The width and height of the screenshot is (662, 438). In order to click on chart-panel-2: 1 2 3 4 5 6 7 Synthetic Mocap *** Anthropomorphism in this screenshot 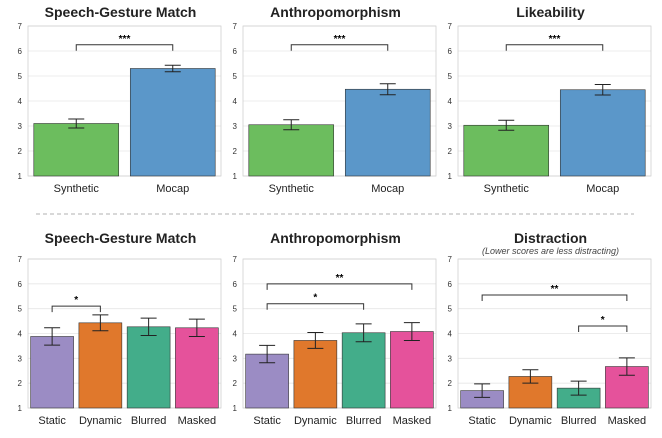, I will do `click(335, 99)`.